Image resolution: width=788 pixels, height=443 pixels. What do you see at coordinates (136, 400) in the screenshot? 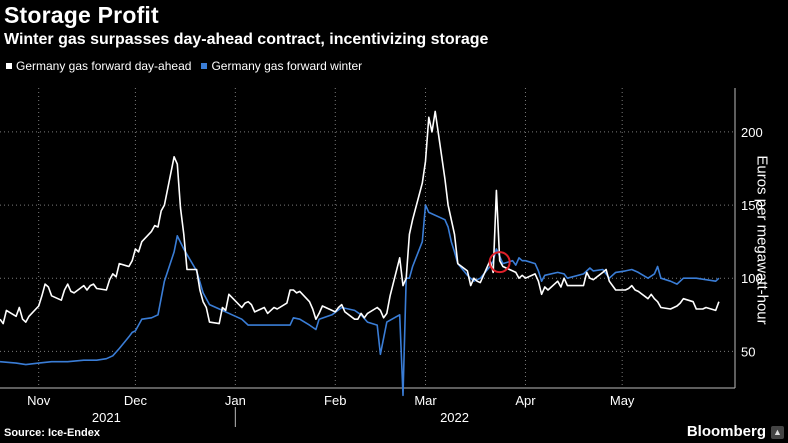
I see `x-tick-label: Dec` at bounding box center [136, 400].